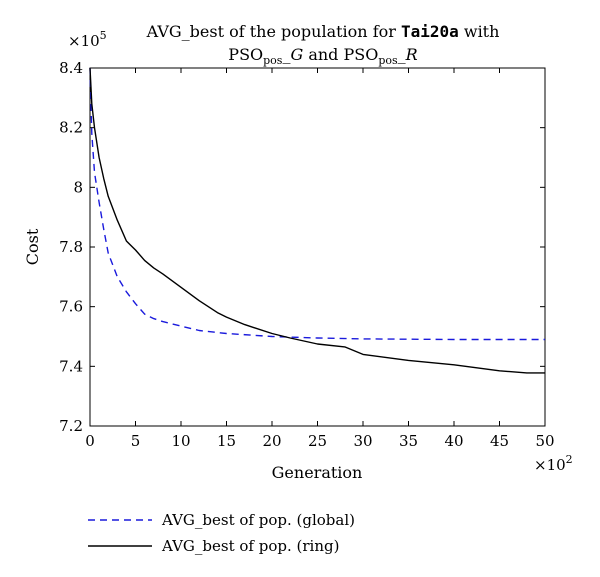 This screenshot has width=600, height=577. Describe the element at coordinates (453, 441) in the screenshot. I see `x-tick-label: 40` at that location.